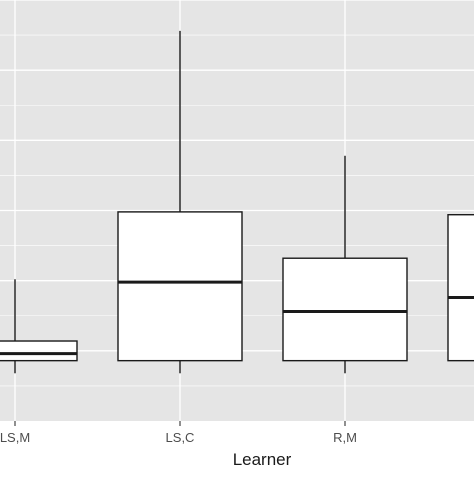 The width and height of the screenshot is (474, 479). I want to click on x-tick-label: LS,M, so click(15, 437).